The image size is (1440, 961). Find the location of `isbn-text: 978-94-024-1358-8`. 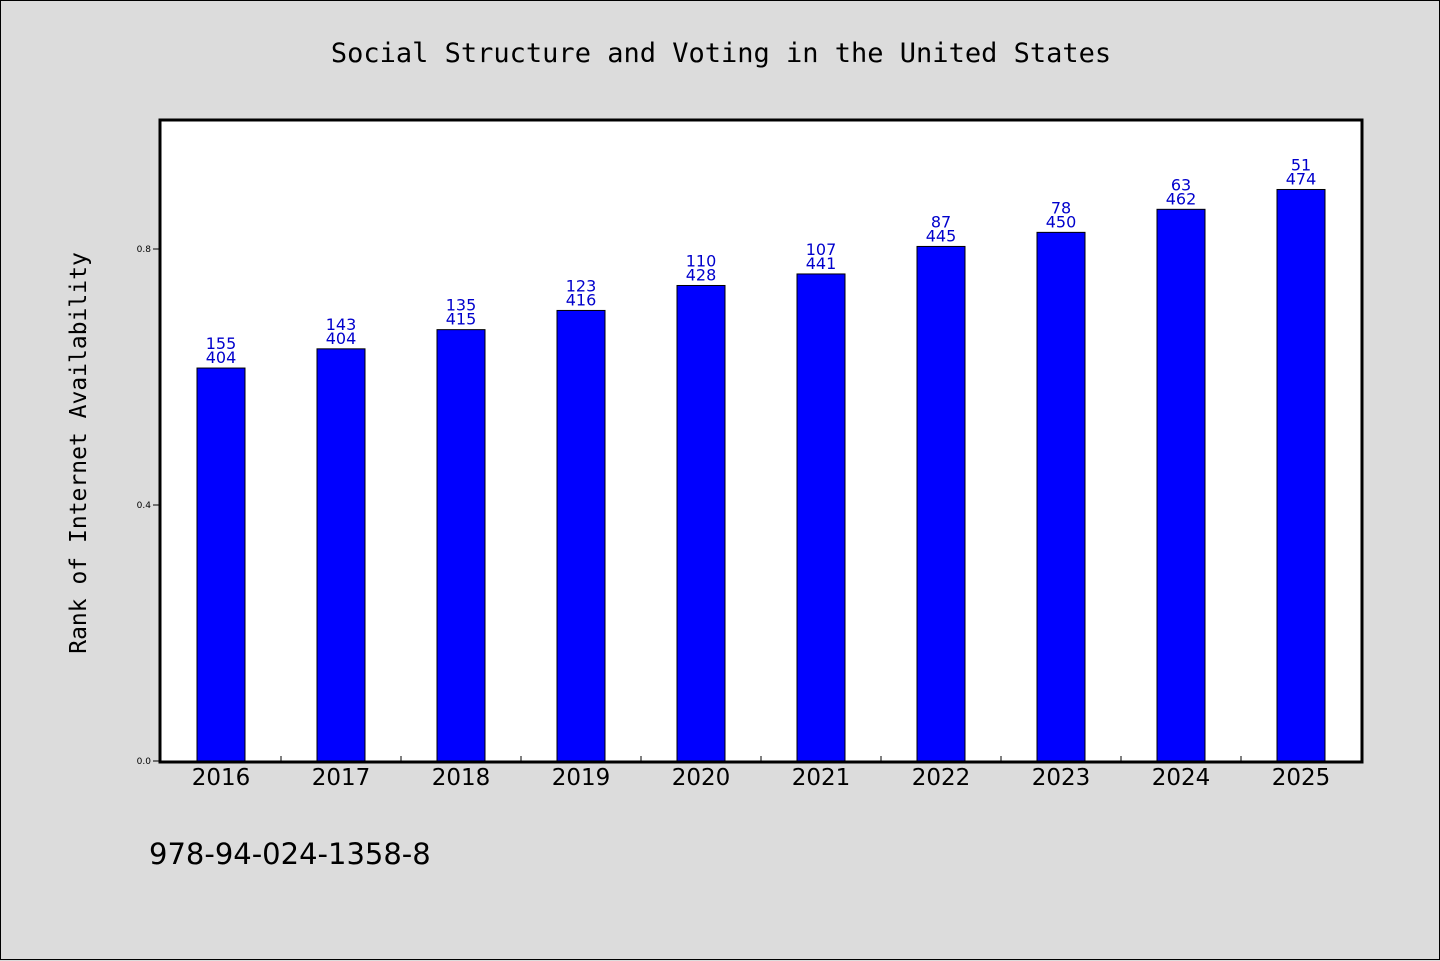

isbn-text: 978-94-024-1358-8 is located at coordinates (290, 854).